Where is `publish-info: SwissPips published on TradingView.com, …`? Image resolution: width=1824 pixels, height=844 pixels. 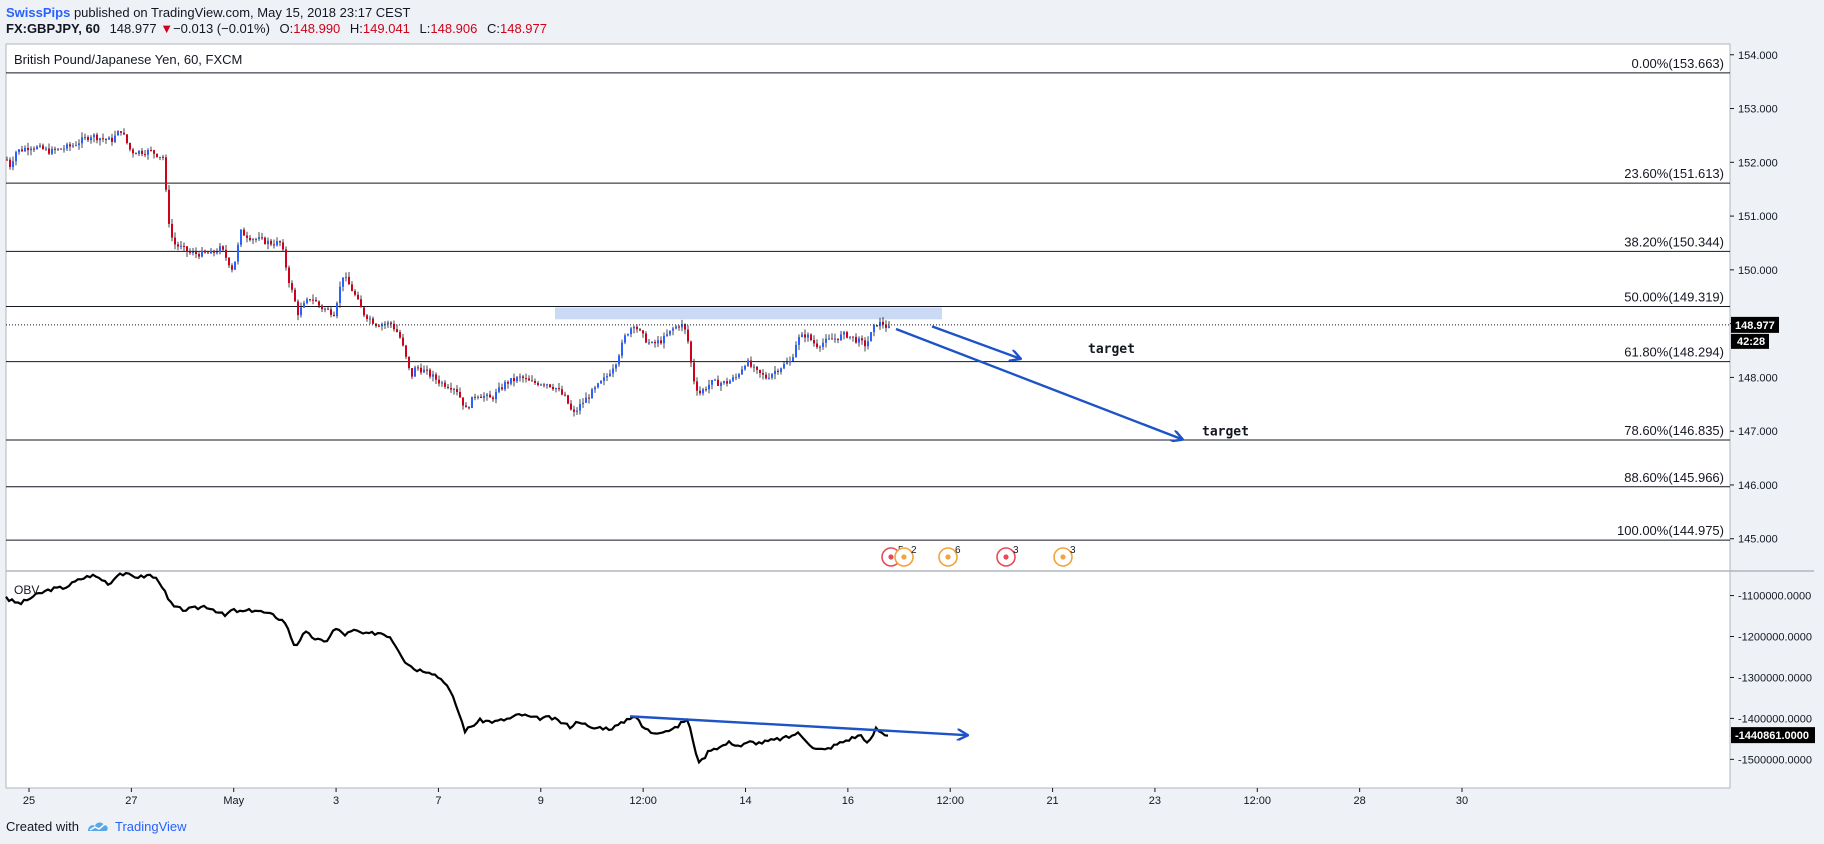 publish-info: SwissPips published on TradingView.com, … is located at coordinates (208, 12).